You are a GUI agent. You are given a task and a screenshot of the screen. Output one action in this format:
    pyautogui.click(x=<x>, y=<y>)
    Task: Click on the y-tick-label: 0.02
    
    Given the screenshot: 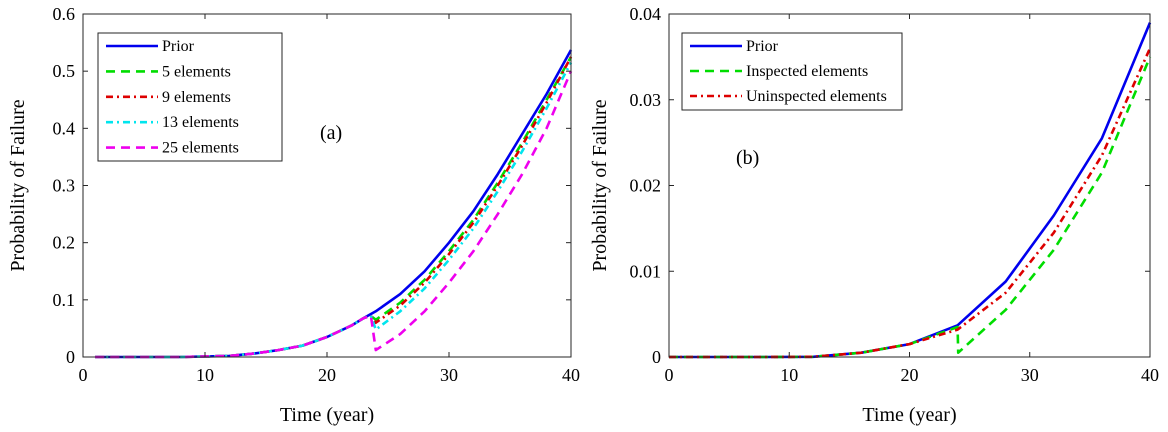 What is the action you would take?
    pyautogui.click(x=646, y=186)
    